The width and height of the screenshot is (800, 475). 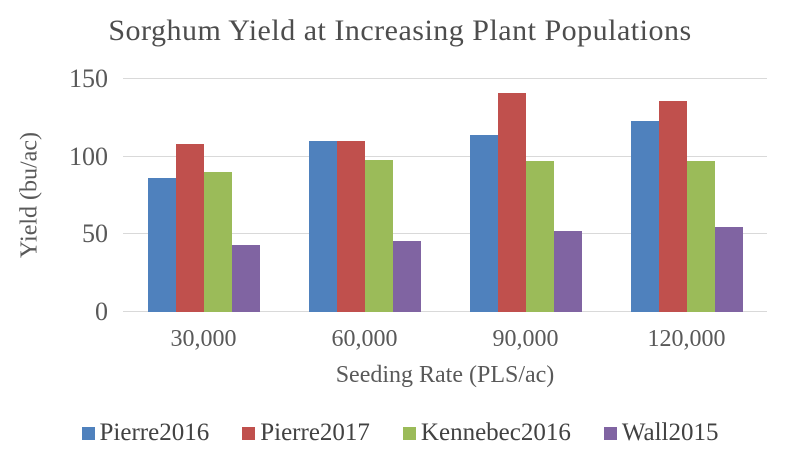 What do you see at coordinates (364, 339) in the screenshot?
I see `x-tick-label-60-000: 60,000` at bounding box center [364, 339].